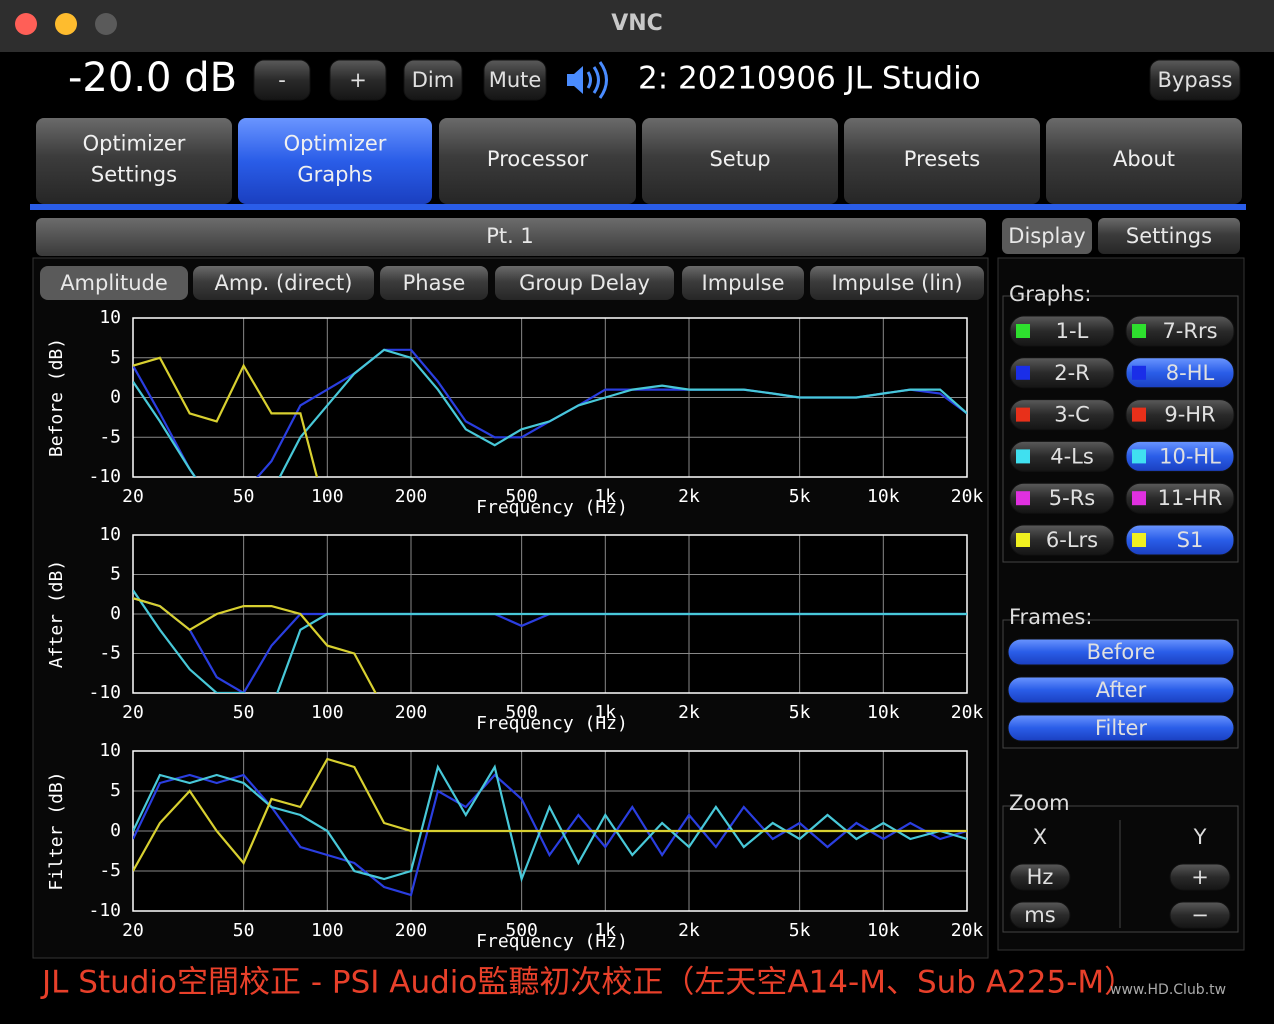 This screenshot has height=1024, width=1274. I want to click on toolbar-button-bg, so click(515, 80).